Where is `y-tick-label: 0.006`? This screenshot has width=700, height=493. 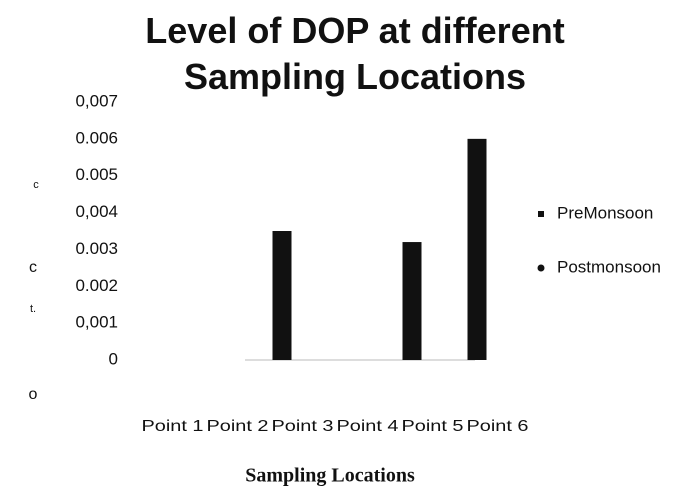
y-tick-label: 0.006 is located at coordinates (96, 137).